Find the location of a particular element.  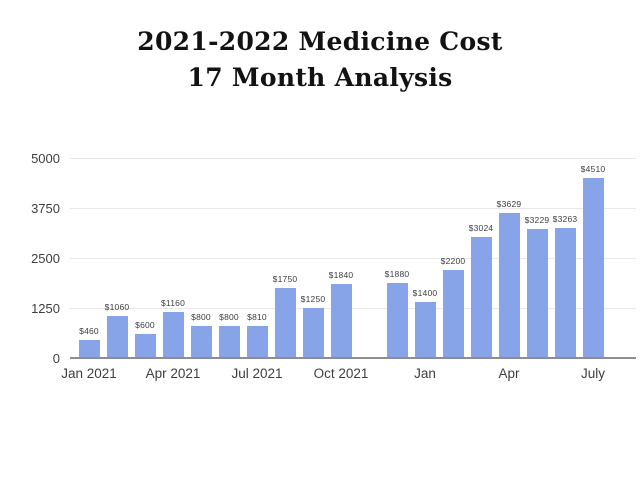

y-axis-tick-label: 2500 is located at coordinates (45, 258).